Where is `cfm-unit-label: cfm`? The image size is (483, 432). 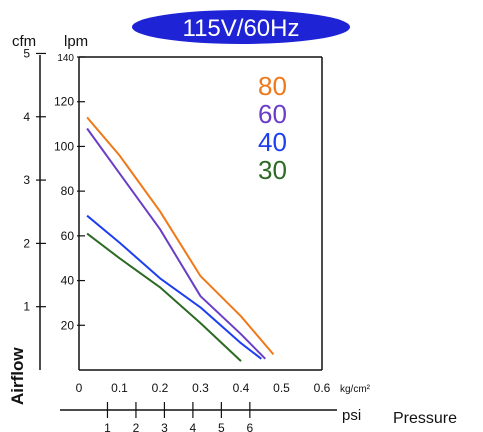
cfm-unit-label: cfm is located at coordinates (24, 41).